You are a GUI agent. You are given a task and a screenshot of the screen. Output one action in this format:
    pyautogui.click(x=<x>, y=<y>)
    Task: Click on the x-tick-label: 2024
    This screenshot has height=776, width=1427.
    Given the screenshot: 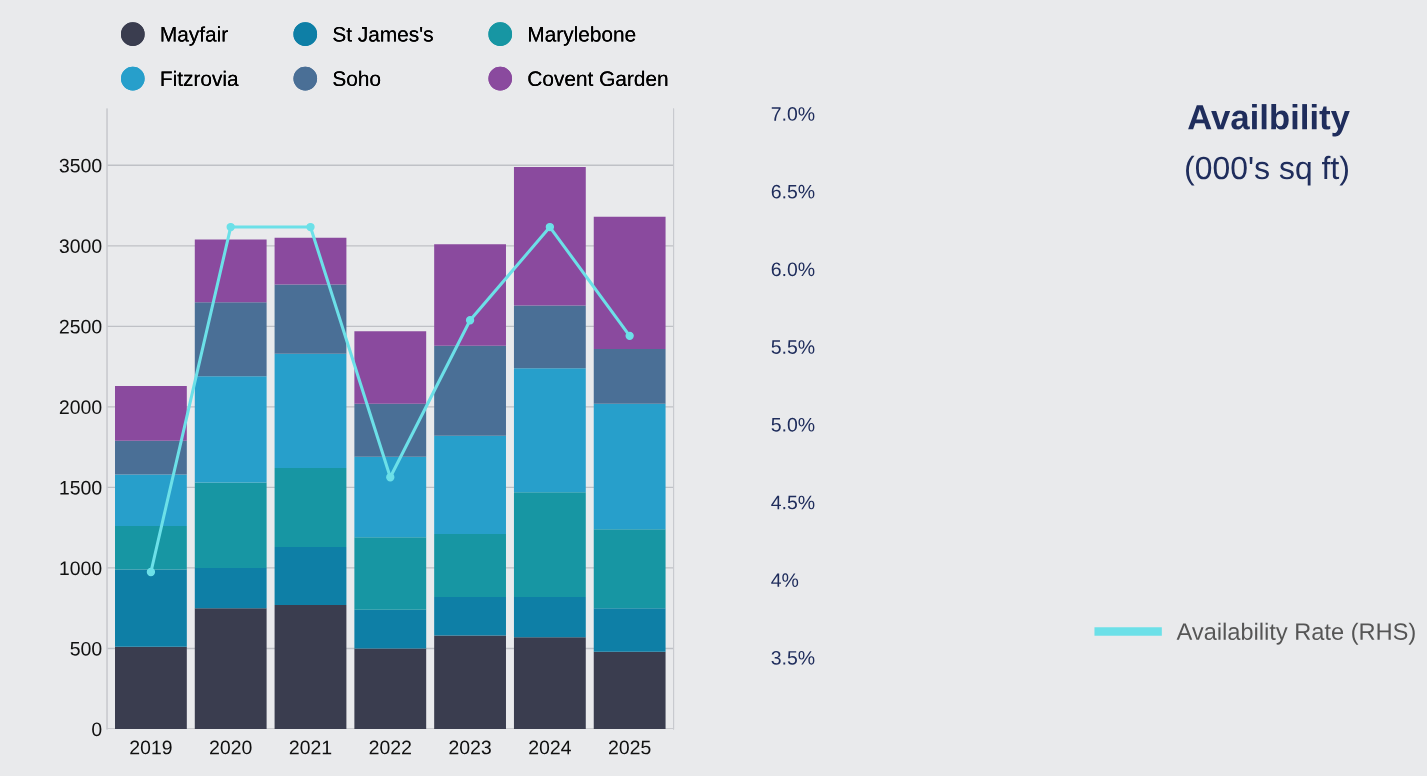 What is the action you would take?
    pyautogui.click(x=550, y=747)
    